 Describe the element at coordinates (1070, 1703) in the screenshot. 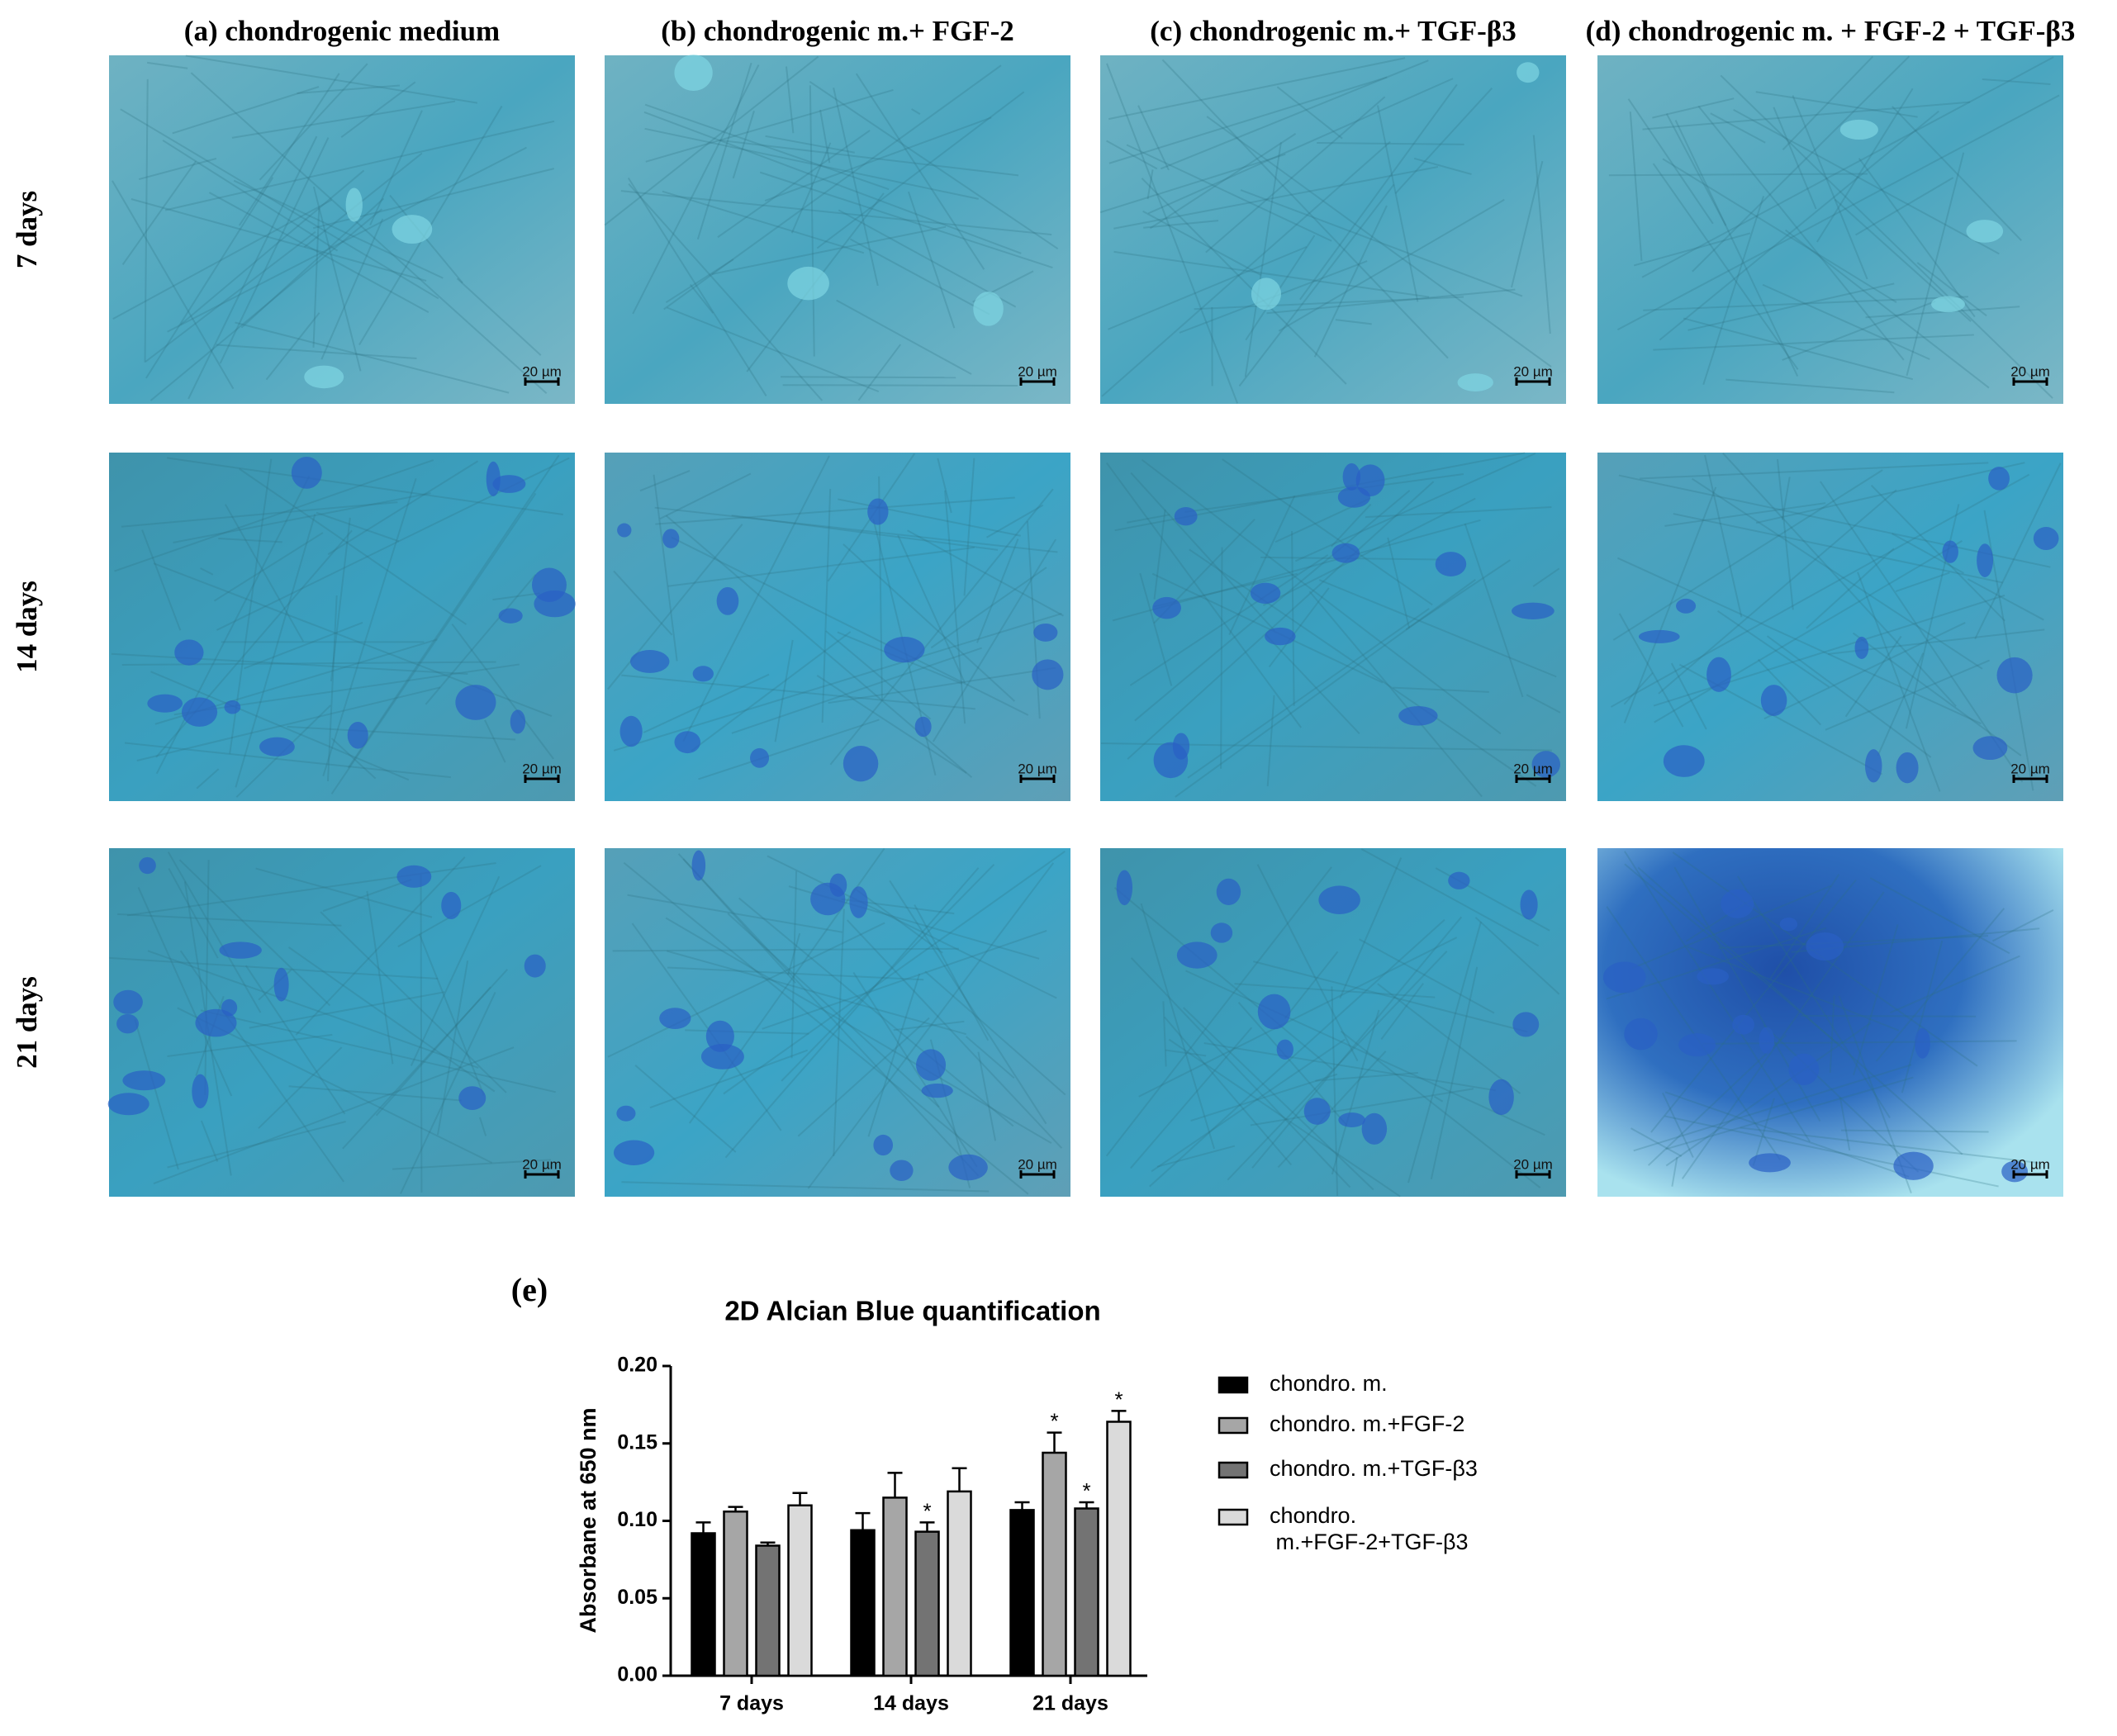

I see `x-tick-label: 21 days` at that location.